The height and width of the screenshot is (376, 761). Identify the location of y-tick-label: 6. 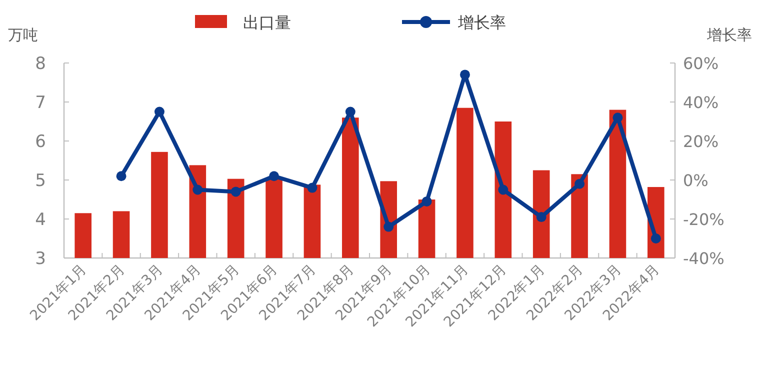
(40, 142).